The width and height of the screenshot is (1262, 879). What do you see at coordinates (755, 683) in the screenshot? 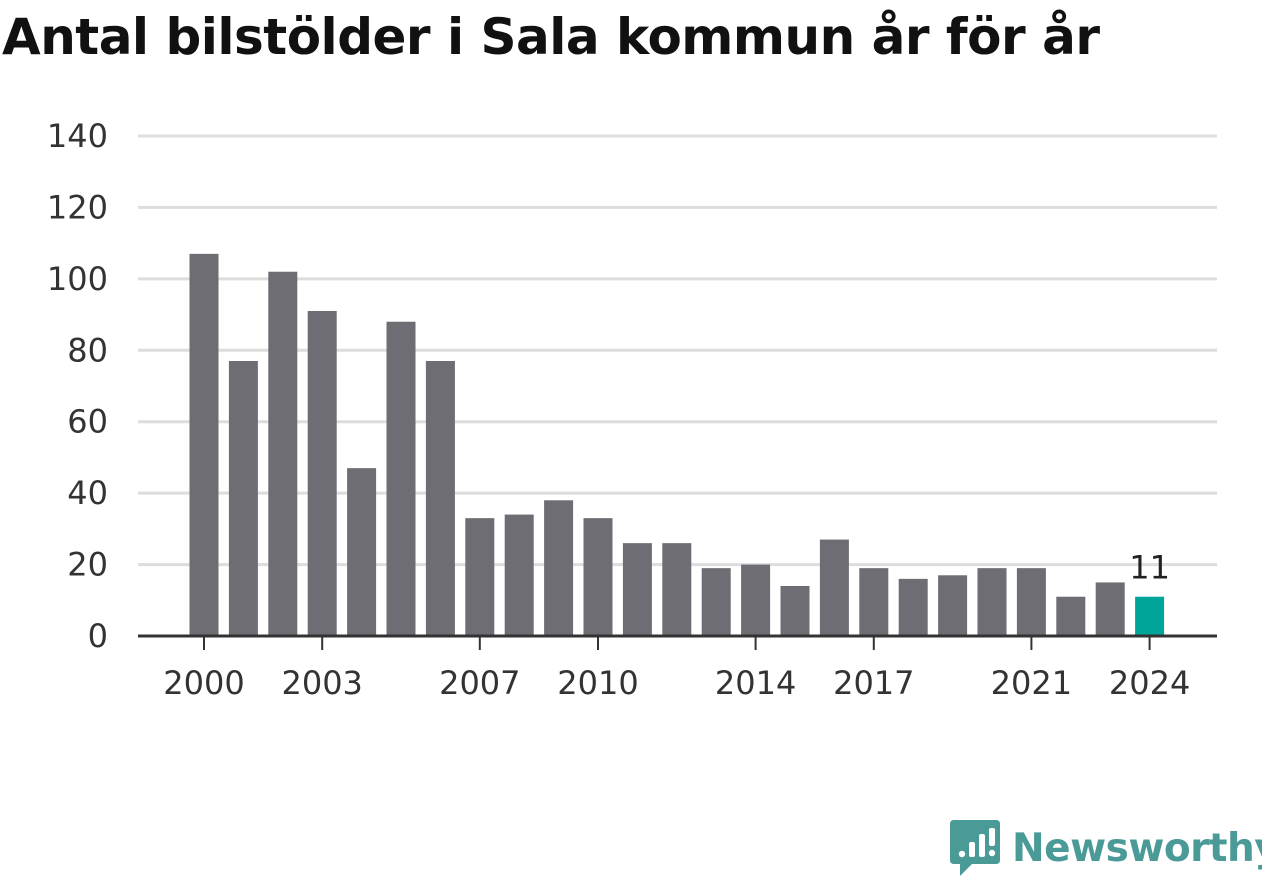
I see `x-tick-label: 2014` at bounding box center [755, 683].